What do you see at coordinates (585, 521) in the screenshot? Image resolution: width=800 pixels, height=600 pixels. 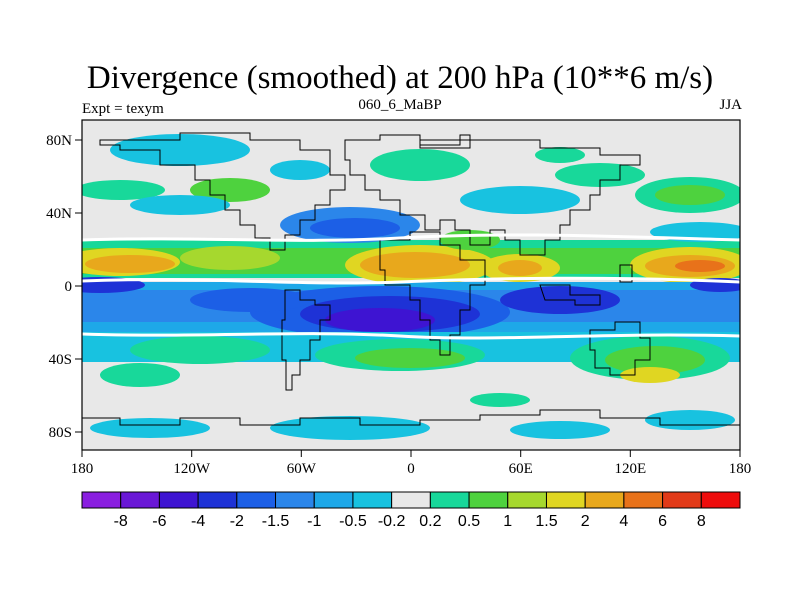 I see `colorbar-label: 2` at bounding box center [585, 521].